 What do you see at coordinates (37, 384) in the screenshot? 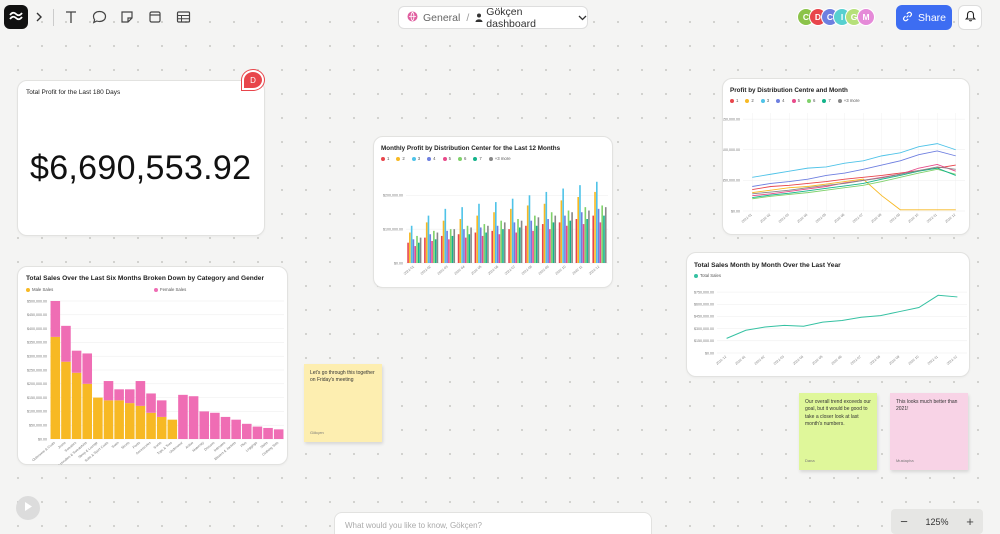
I see `y-tick-label: $200,000.00` at bounding box center [37, 384].